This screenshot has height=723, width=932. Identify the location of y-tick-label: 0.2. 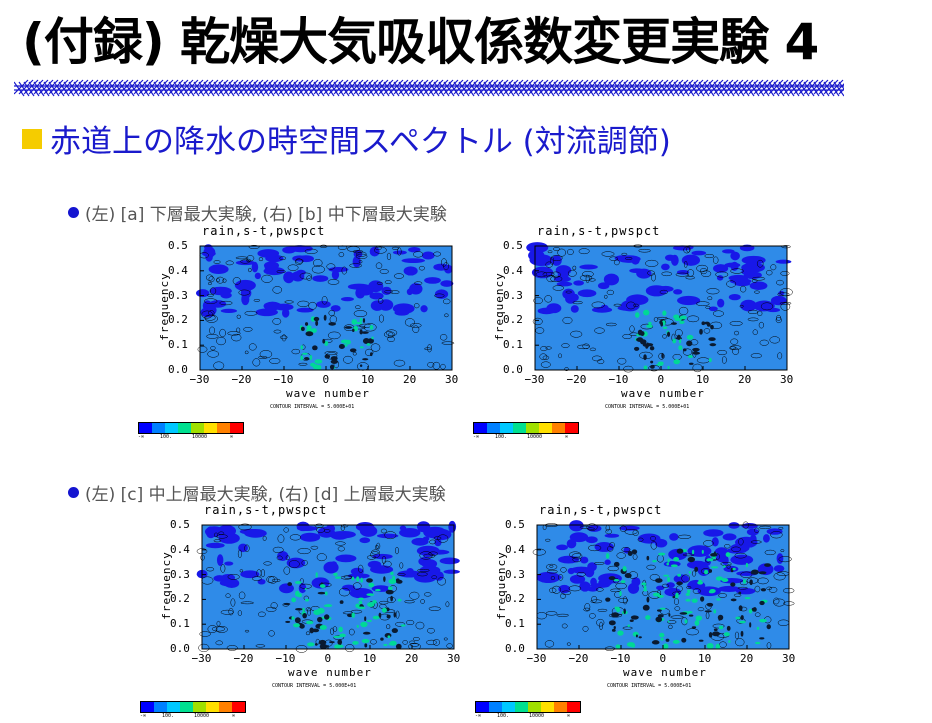
(513, 320).